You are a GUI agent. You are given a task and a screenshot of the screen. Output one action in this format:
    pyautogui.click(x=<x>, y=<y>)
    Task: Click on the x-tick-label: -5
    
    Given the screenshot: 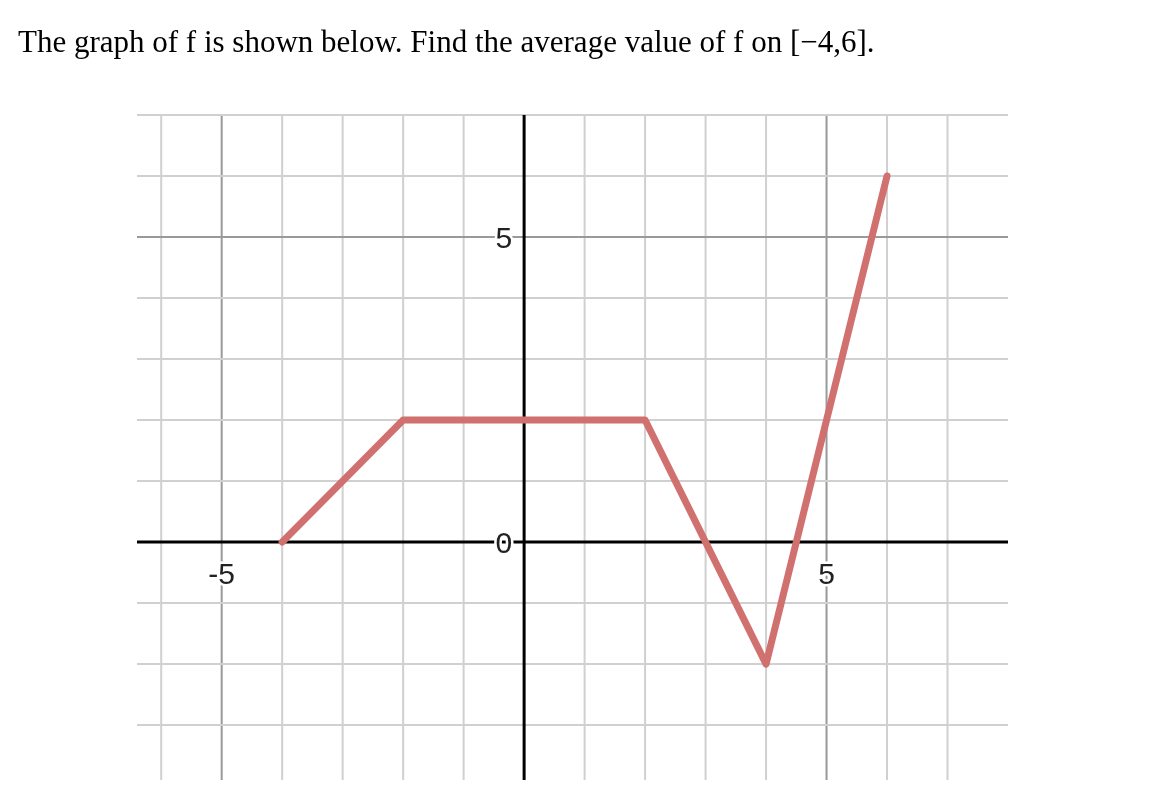 What is the action you would take?
    pyautogui.click(x=222, y=574)
    